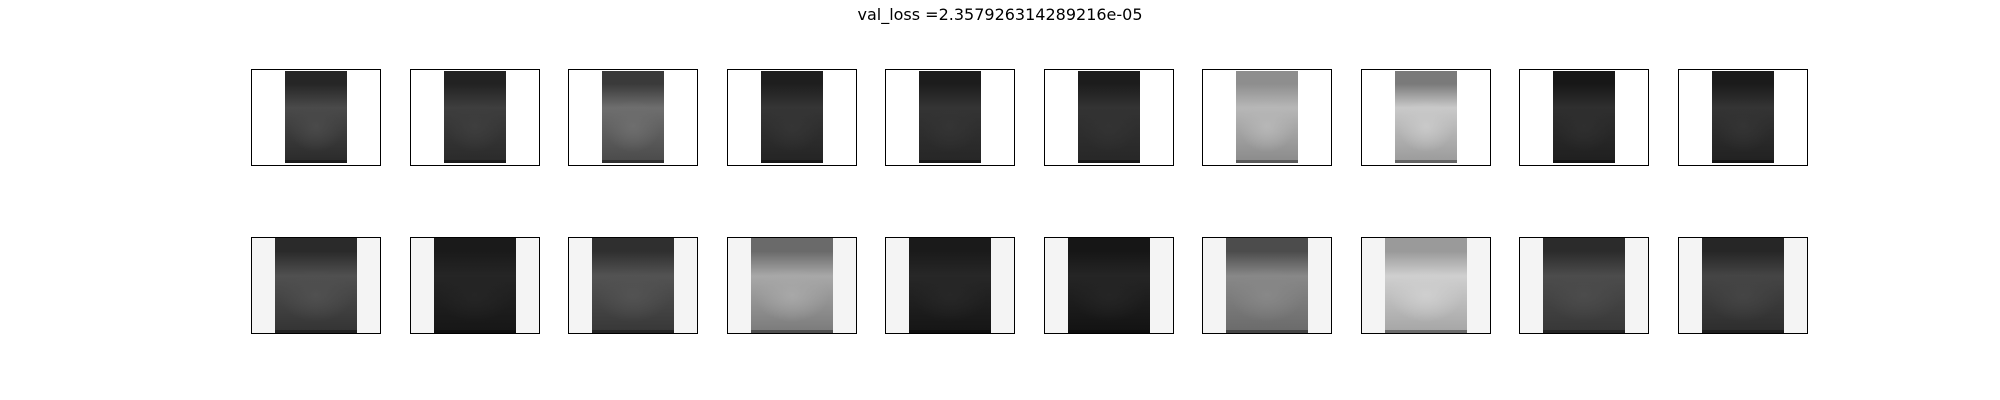  Describe the element at coordinates (1000, 14) in the screenshot. I see `figure-title: val_loss =2.357926314289216e-05` at that location.